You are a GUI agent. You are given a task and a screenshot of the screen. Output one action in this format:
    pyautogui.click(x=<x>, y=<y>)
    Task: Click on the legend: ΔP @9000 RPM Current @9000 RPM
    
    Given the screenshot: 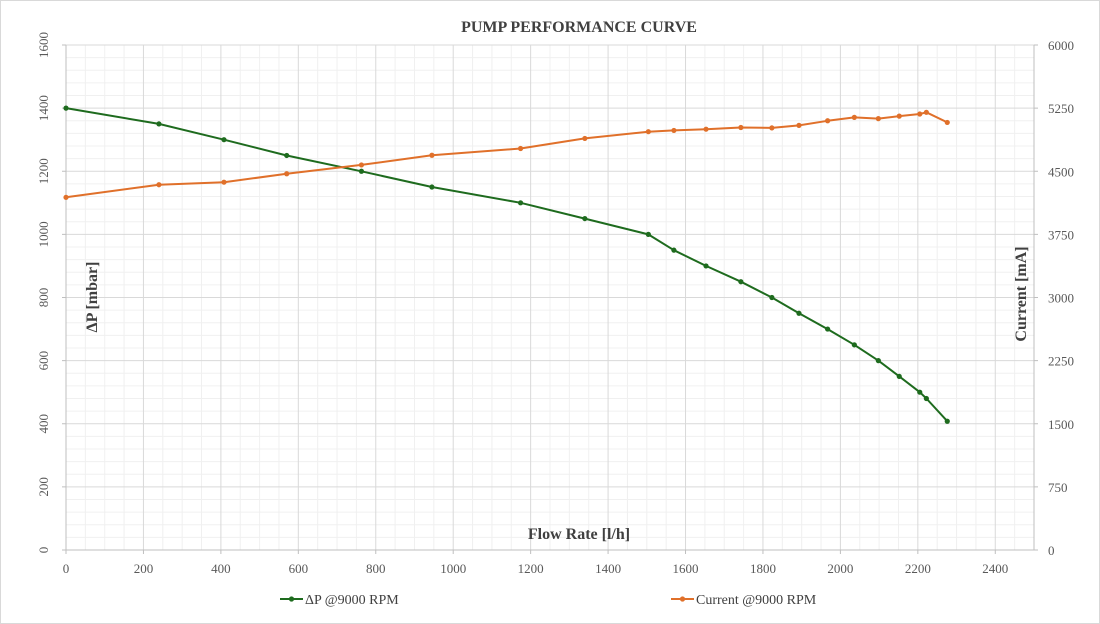 What is the action you would take?
    pyautogui.click(x=548, y=600)
    